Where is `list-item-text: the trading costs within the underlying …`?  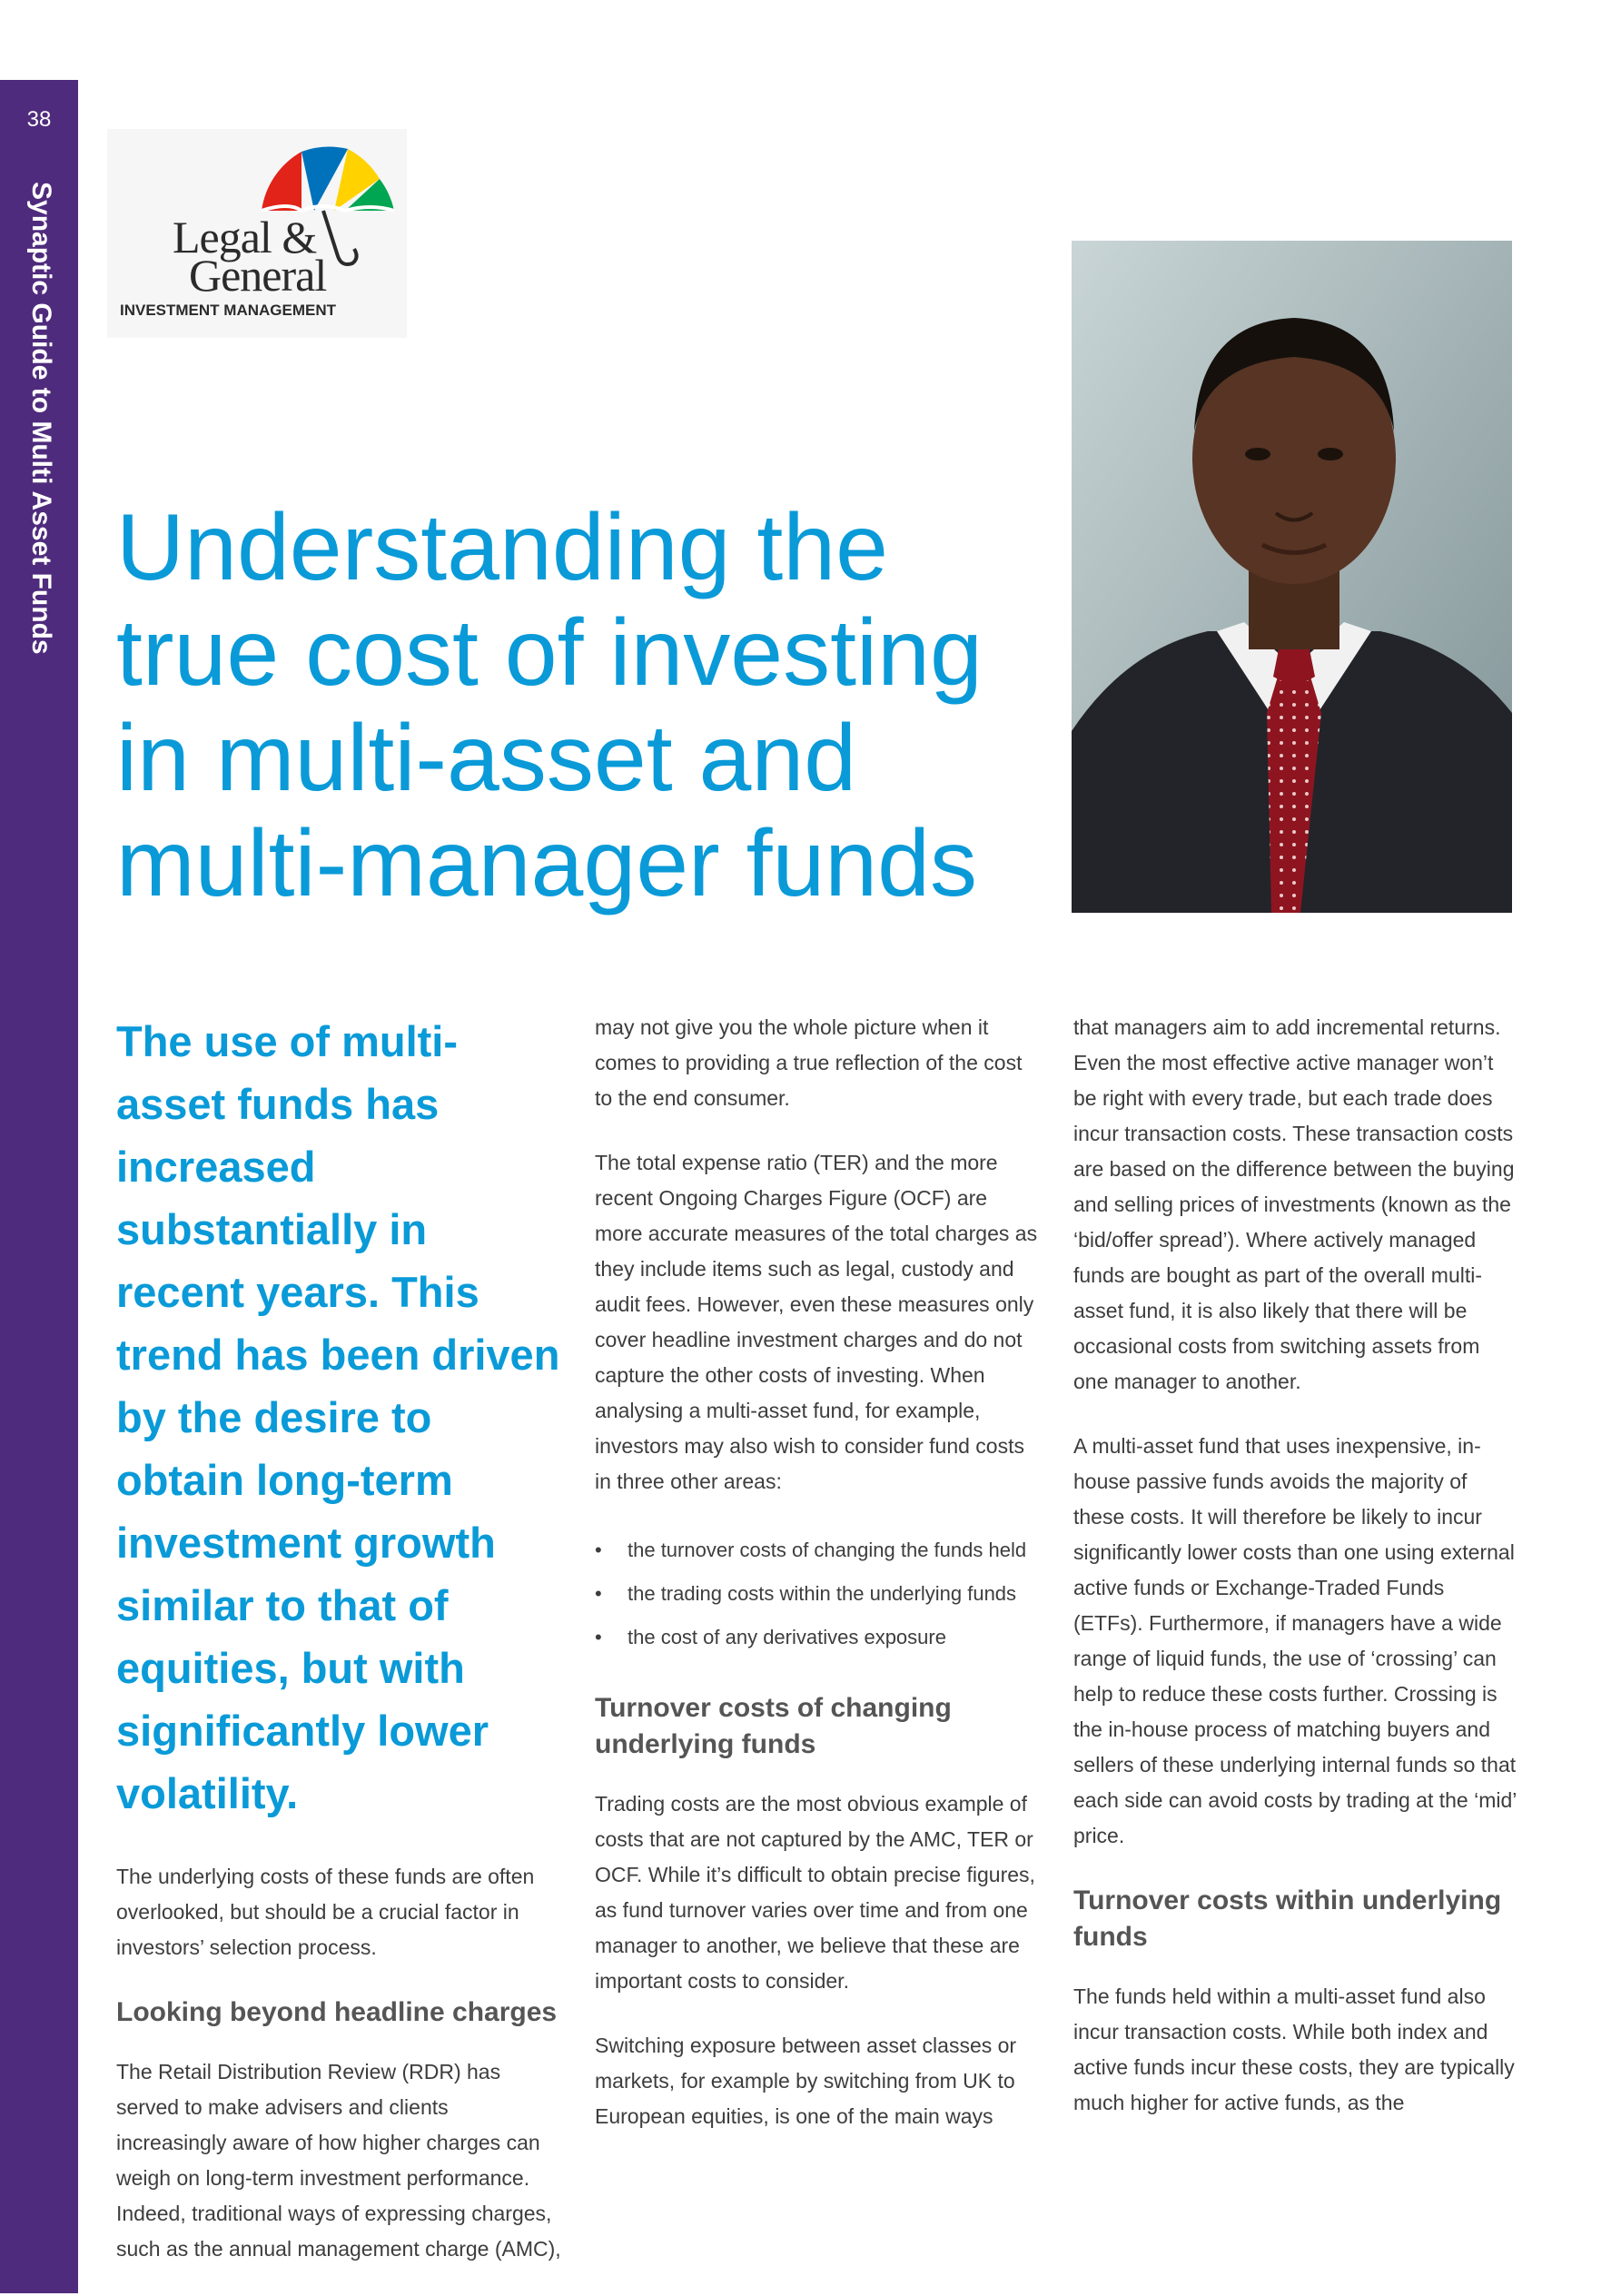
list-item-text: the trading costs within the underlying … is located at coordinates (822, 1593).